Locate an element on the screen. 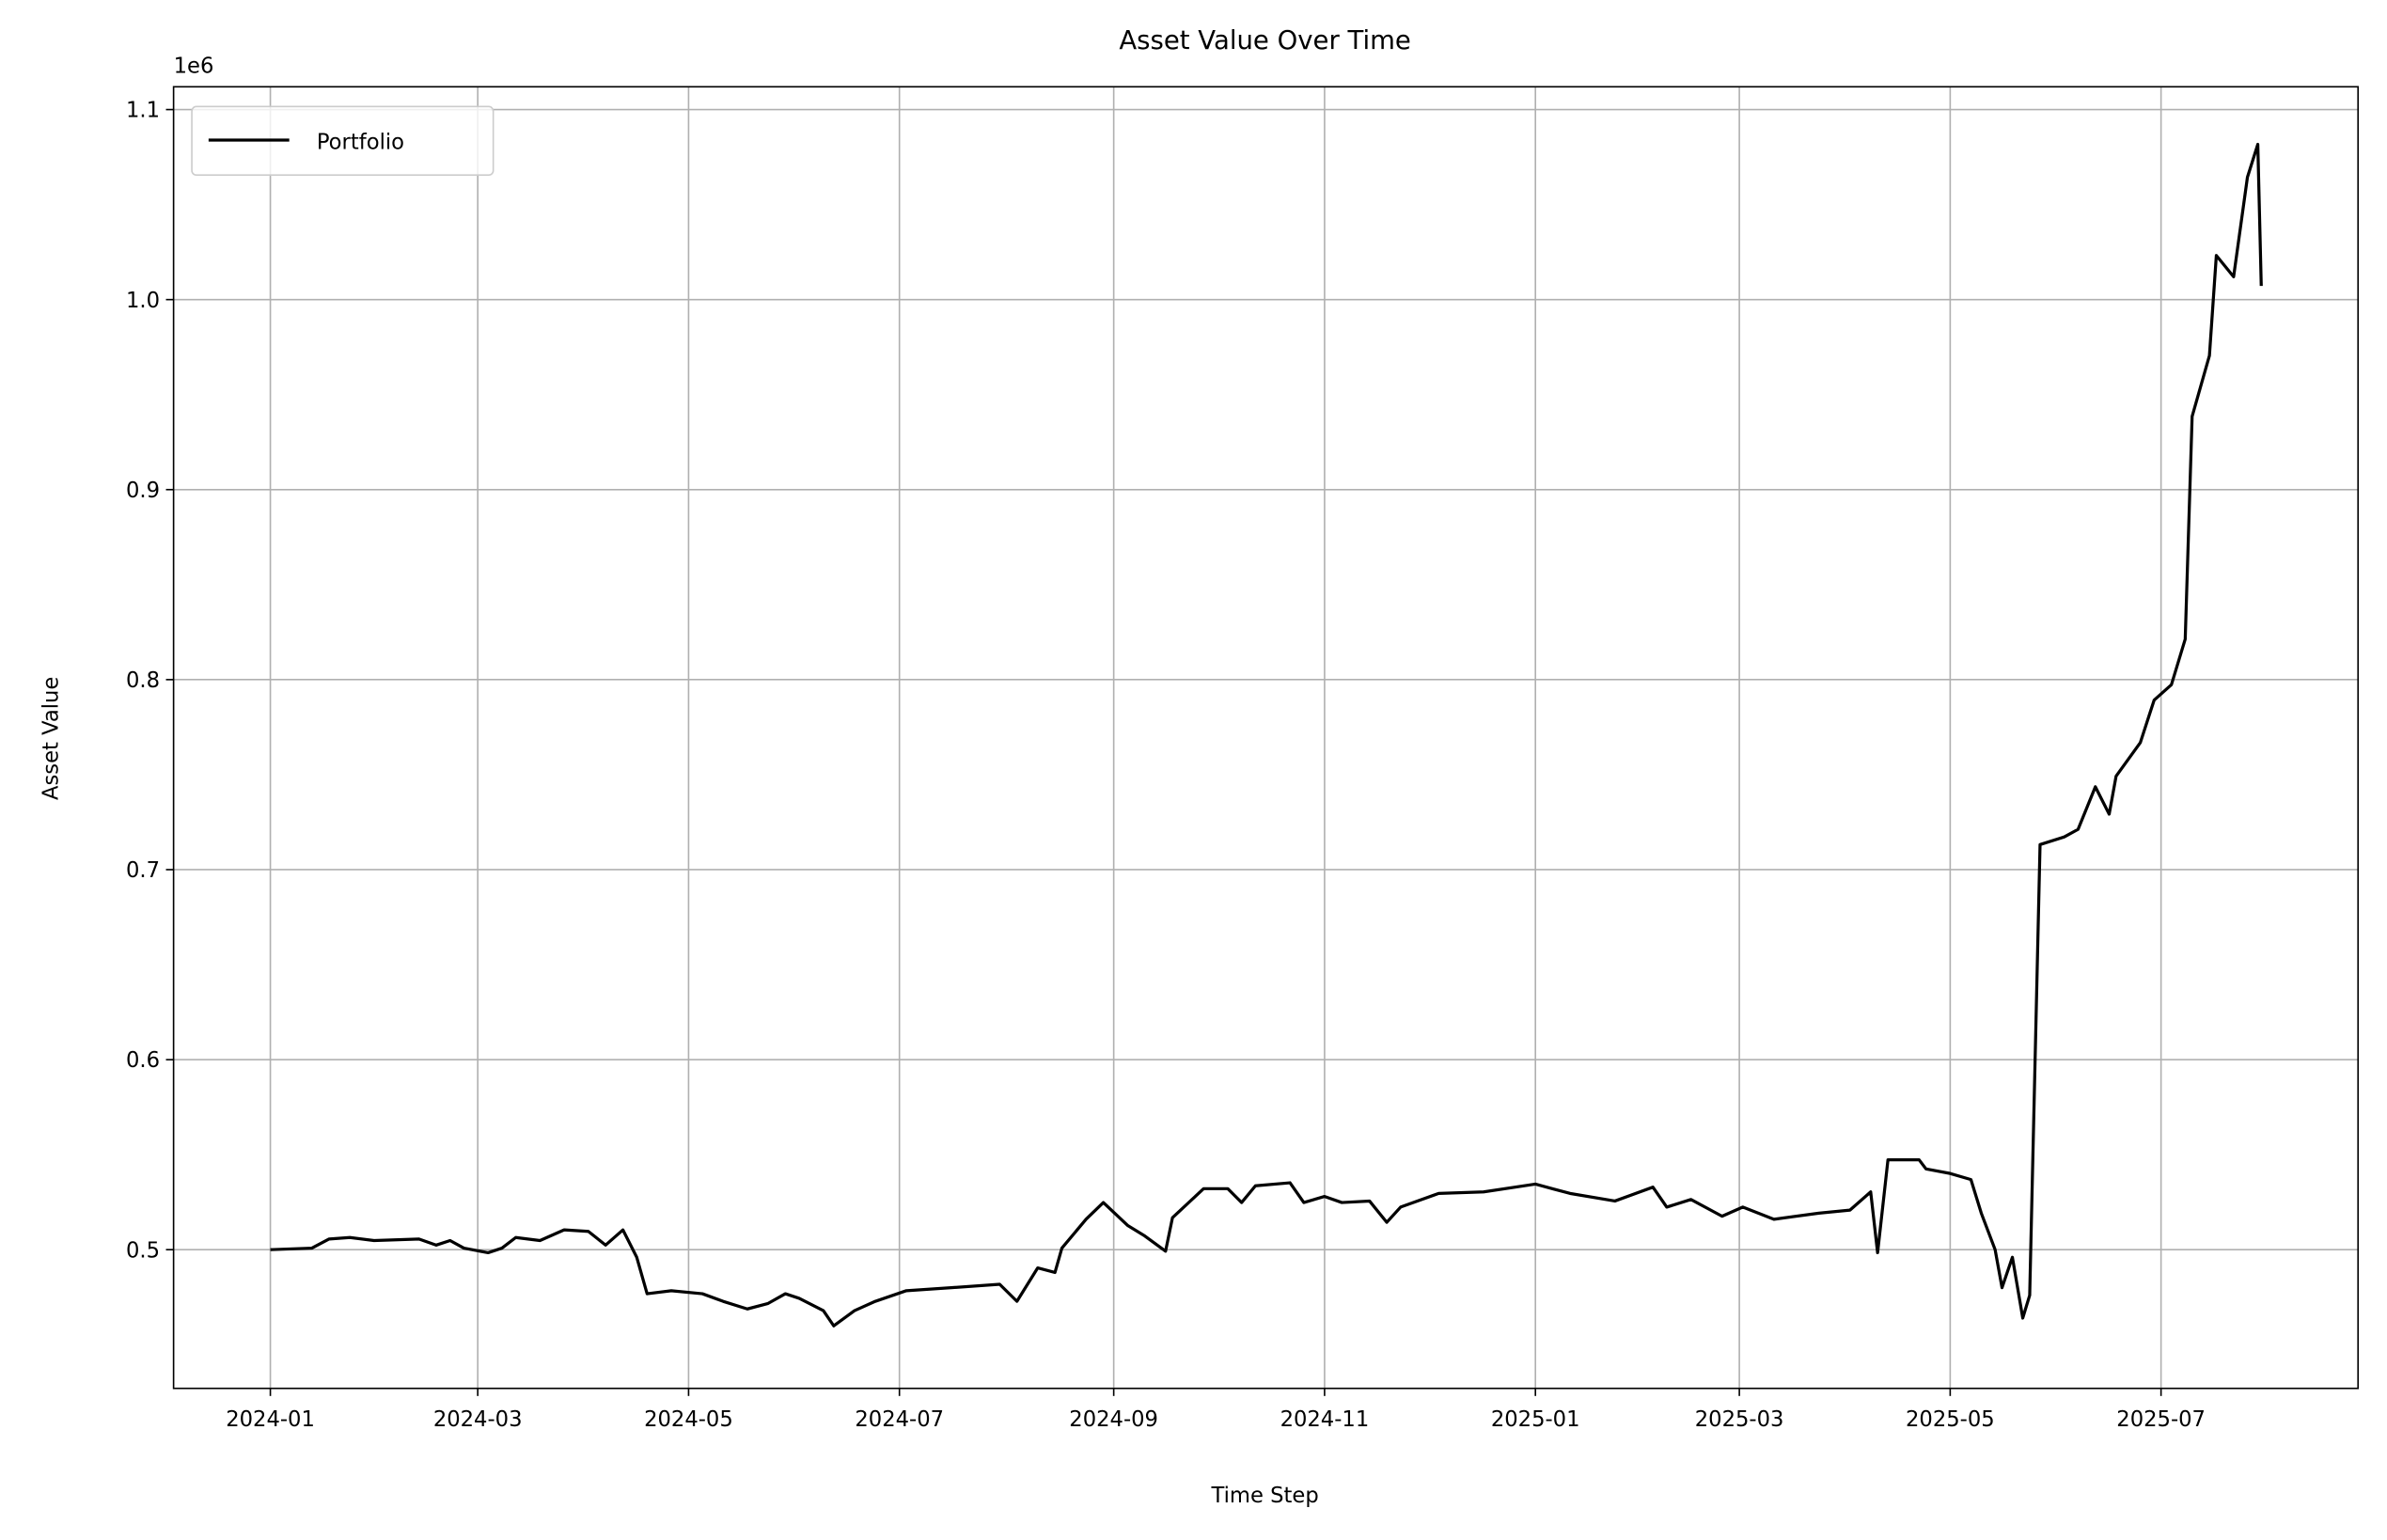 This screenshot has width=2387, height=1540. legend-box is located at coordinates (343, 141).